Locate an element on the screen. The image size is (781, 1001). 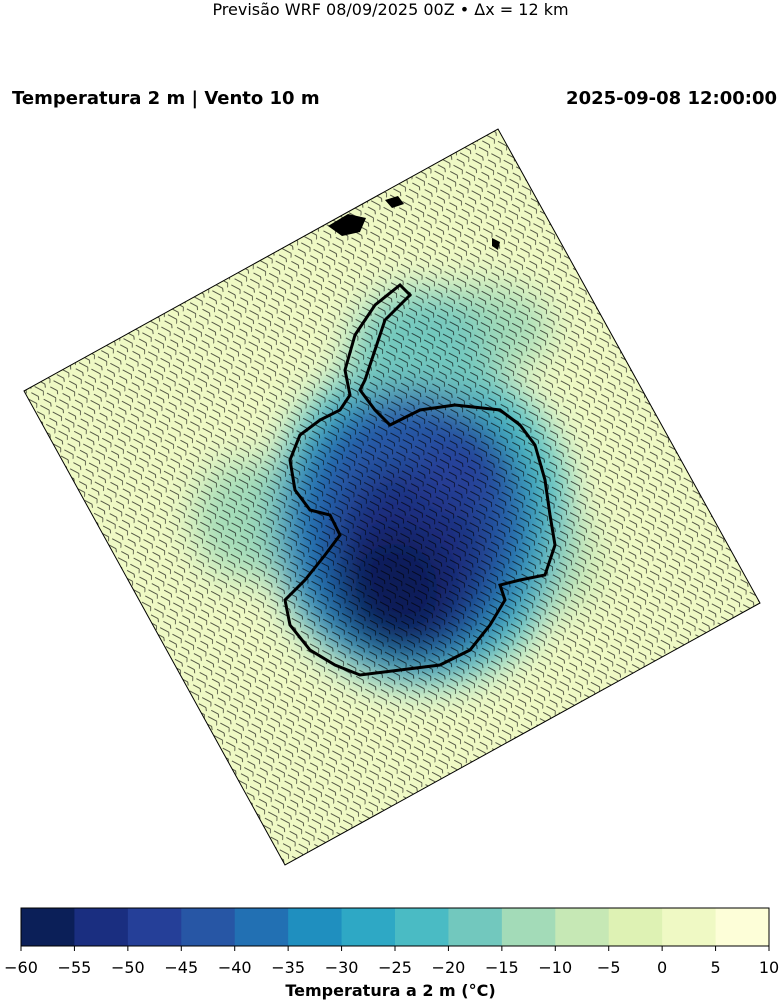
map-title-right: 2025-09-08 12:00:00 is located at coordinates (671, 98).